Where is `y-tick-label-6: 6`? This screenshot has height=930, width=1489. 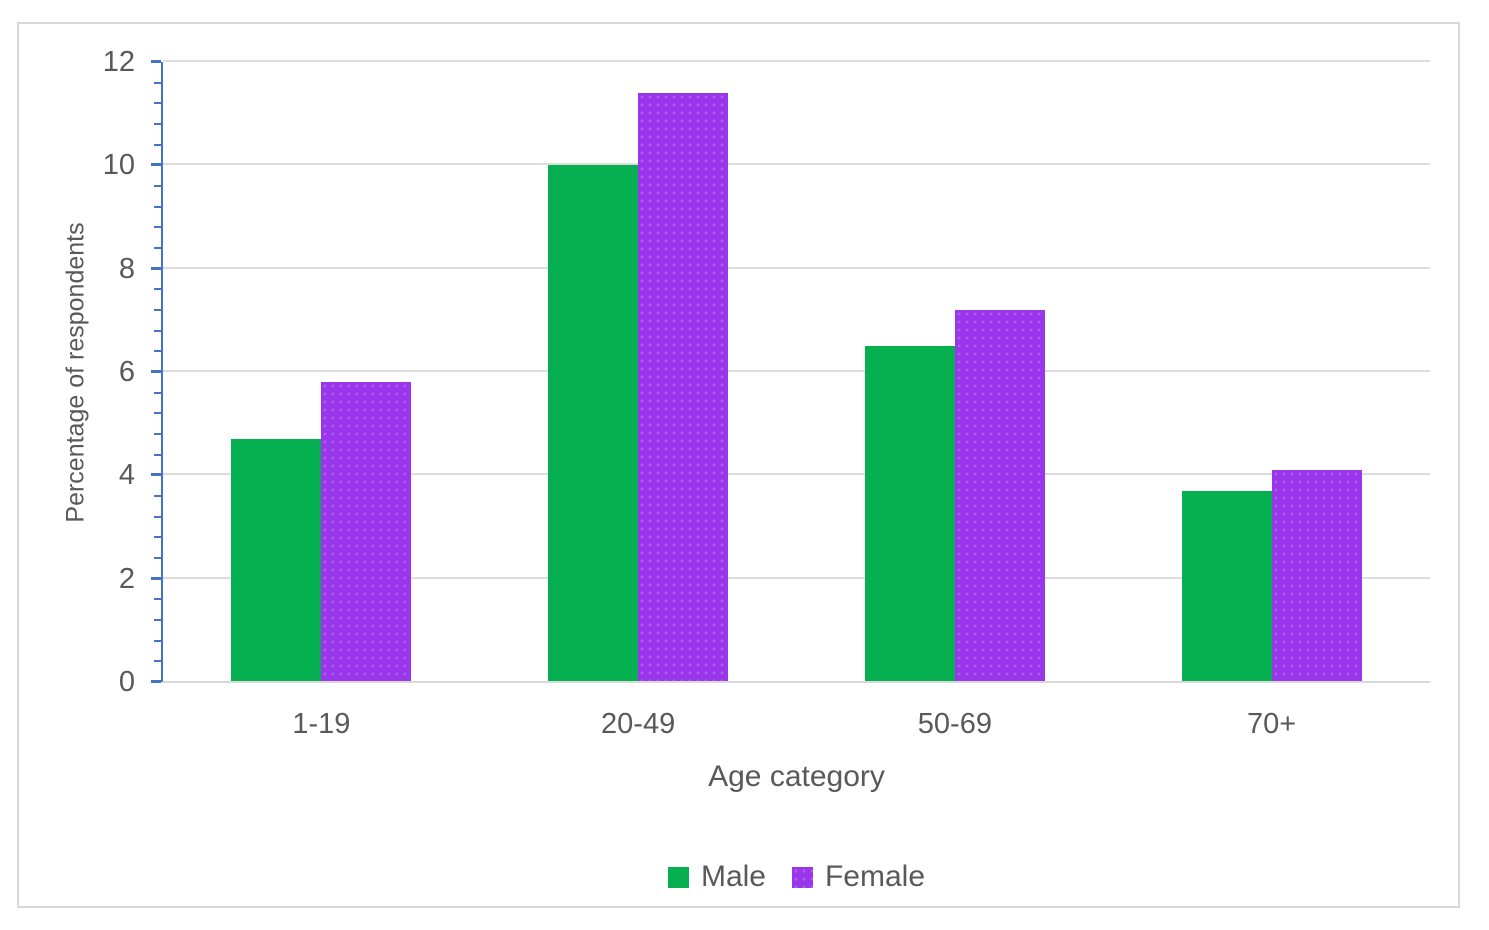 y-tick-label-6: 6 is located at coordinates (126, 372).